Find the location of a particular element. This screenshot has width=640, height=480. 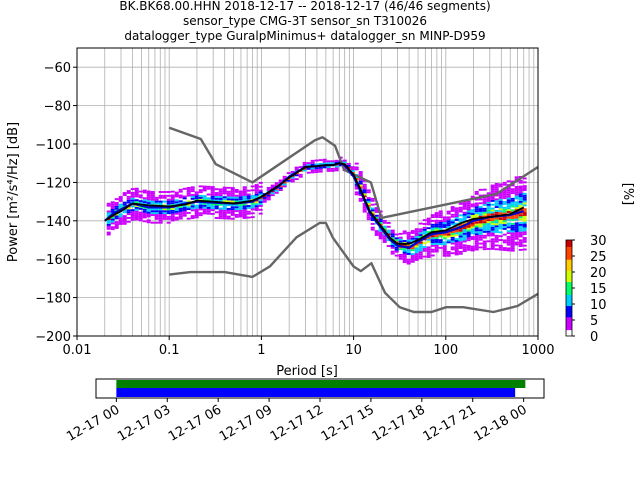

x-tick-label: 10 is located at coordinates (353, 350).